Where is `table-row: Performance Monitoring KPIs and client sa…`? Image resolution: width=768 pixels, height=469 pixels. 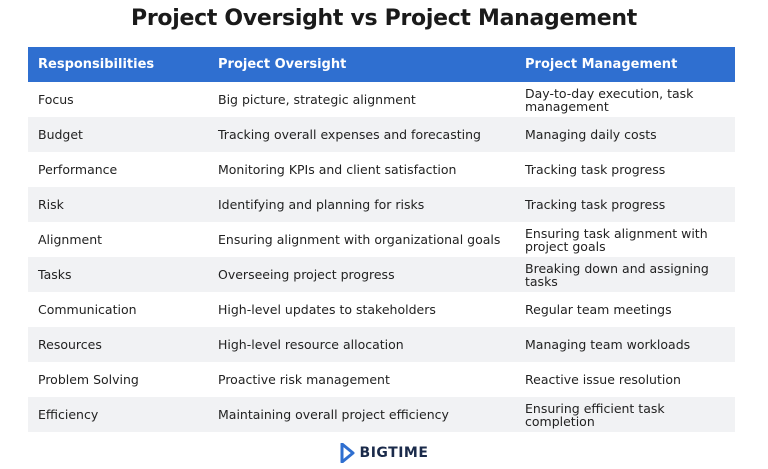 table-row: Performance Monitoring KPIs and client sa… is located at coordinates (381, 169).